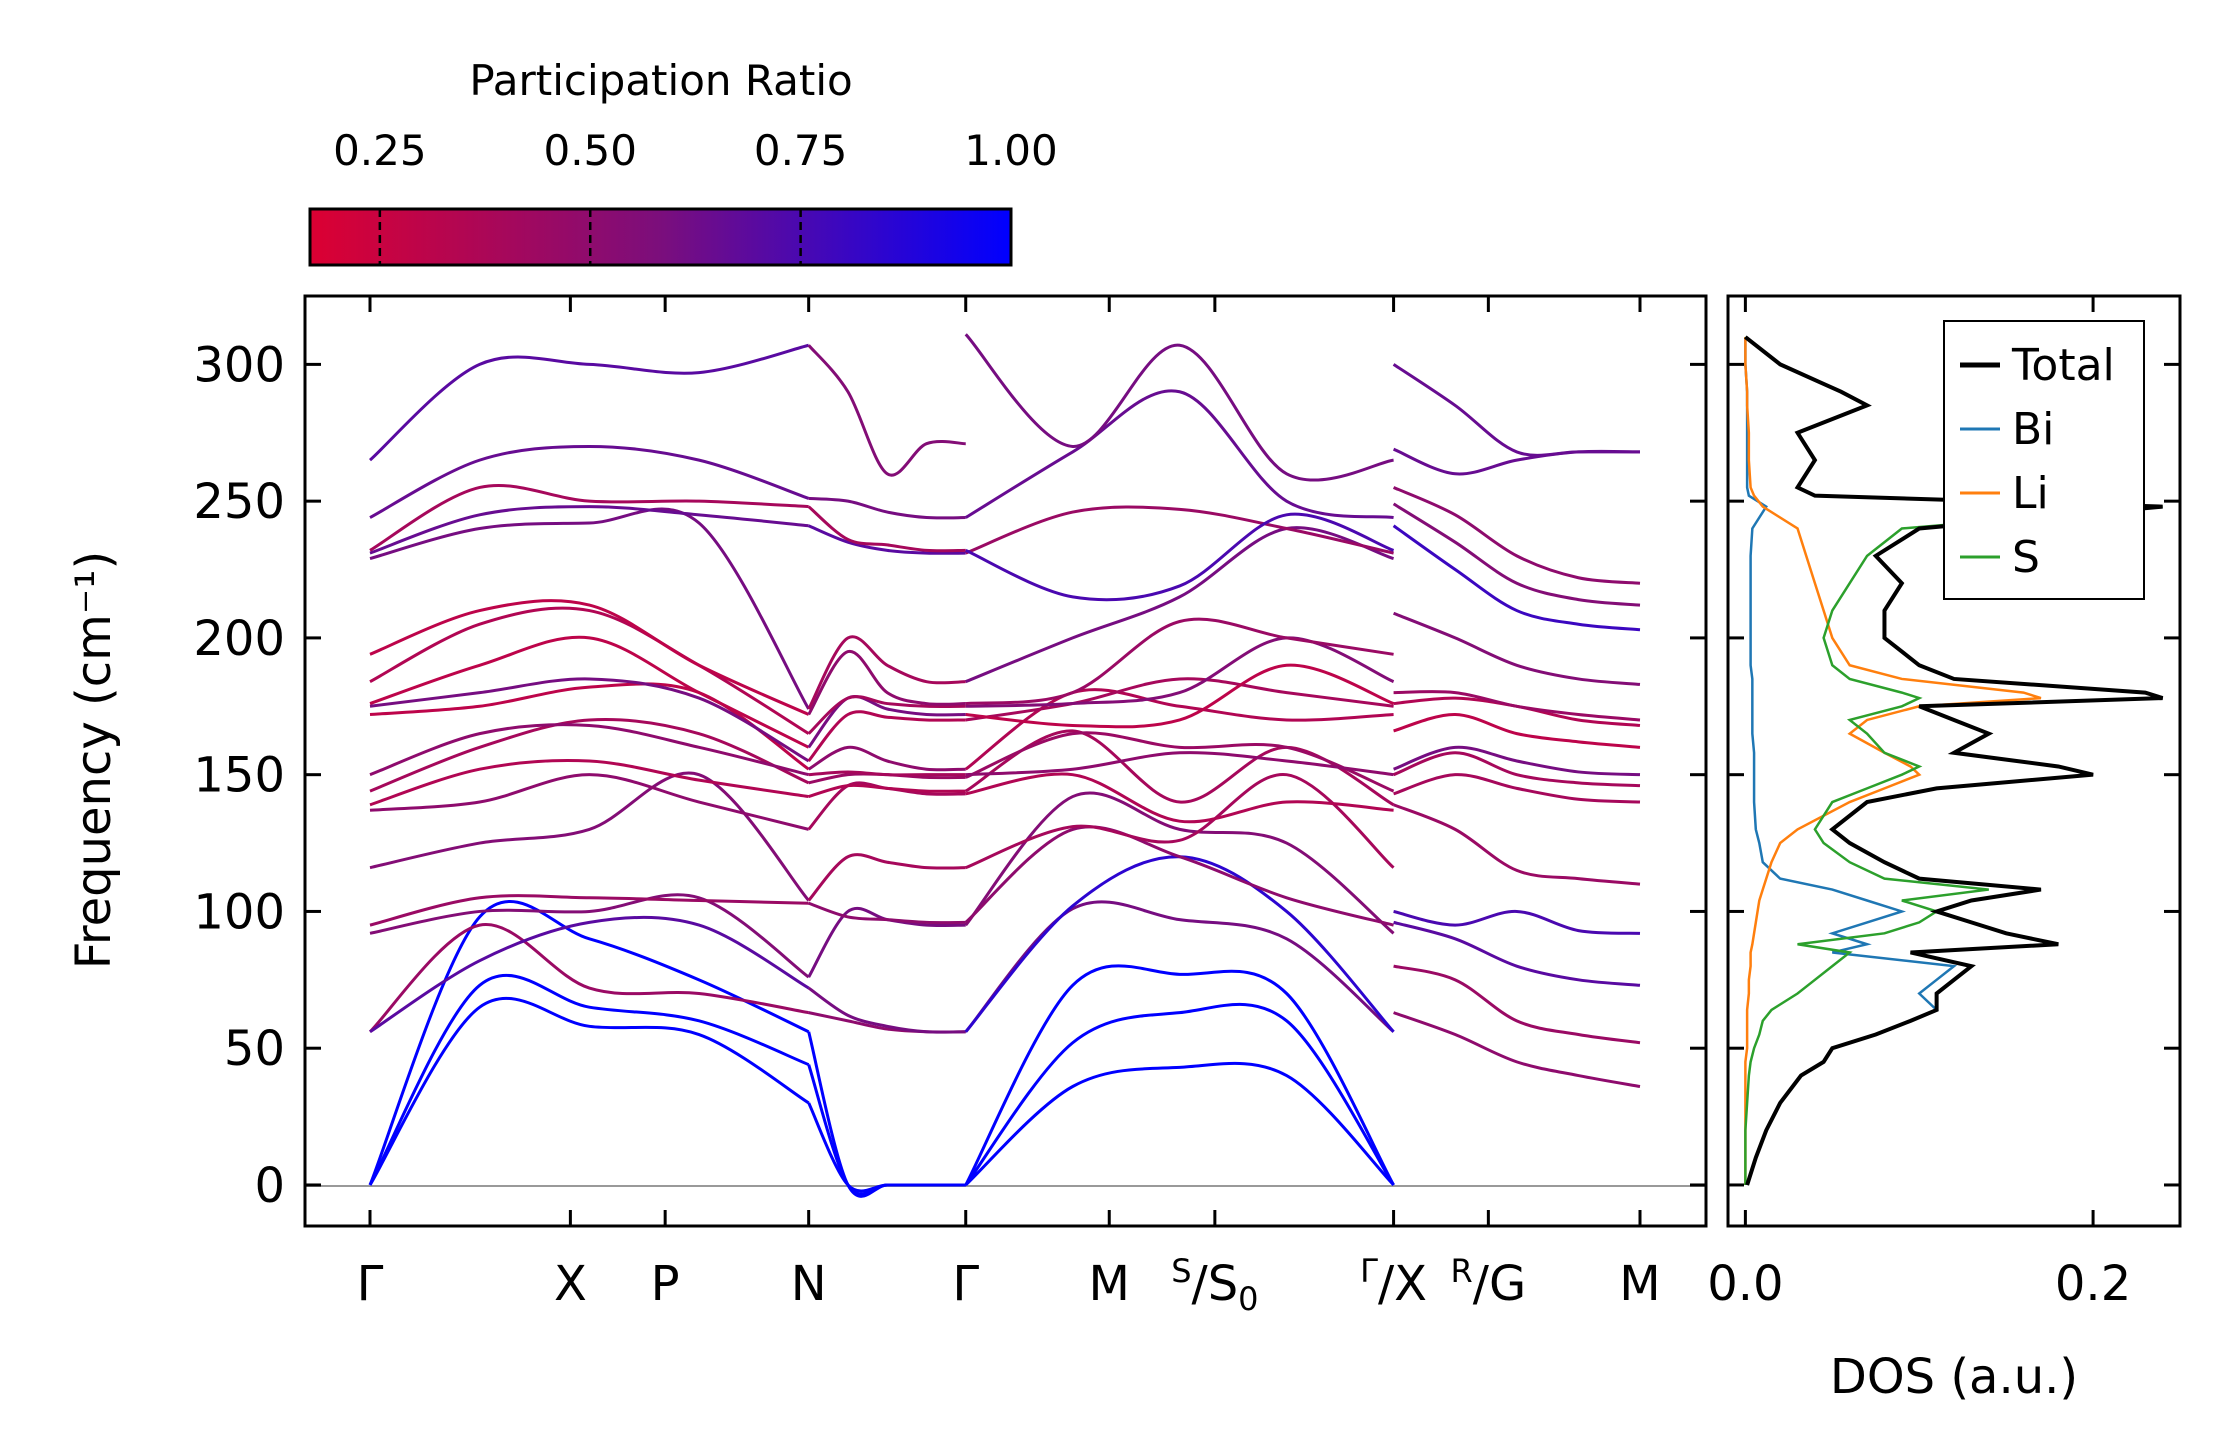 The width and height of the screenshot is (2222, 1455). Describe the element at coordinates (1393, 1282) in the screenshot. I see `band-x-tick-label: Γ/X` at that location.